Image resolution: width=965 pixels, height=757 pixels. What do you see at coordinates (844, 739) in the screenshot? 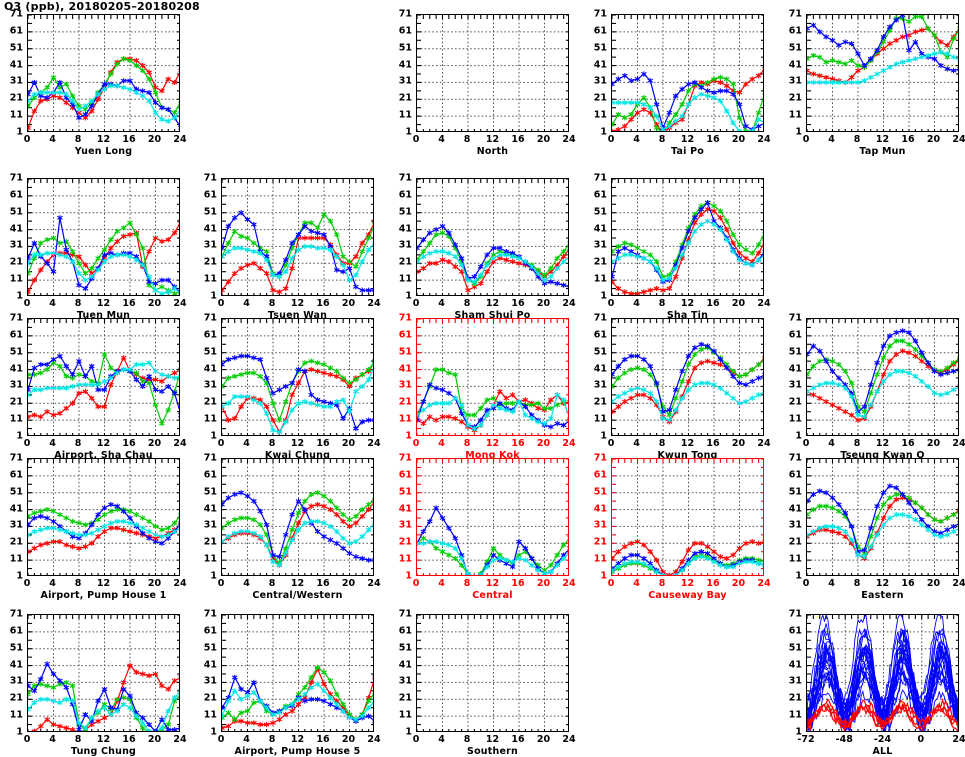
I see `x-axis-tick-label: -48` at bounding box center [844, 739].